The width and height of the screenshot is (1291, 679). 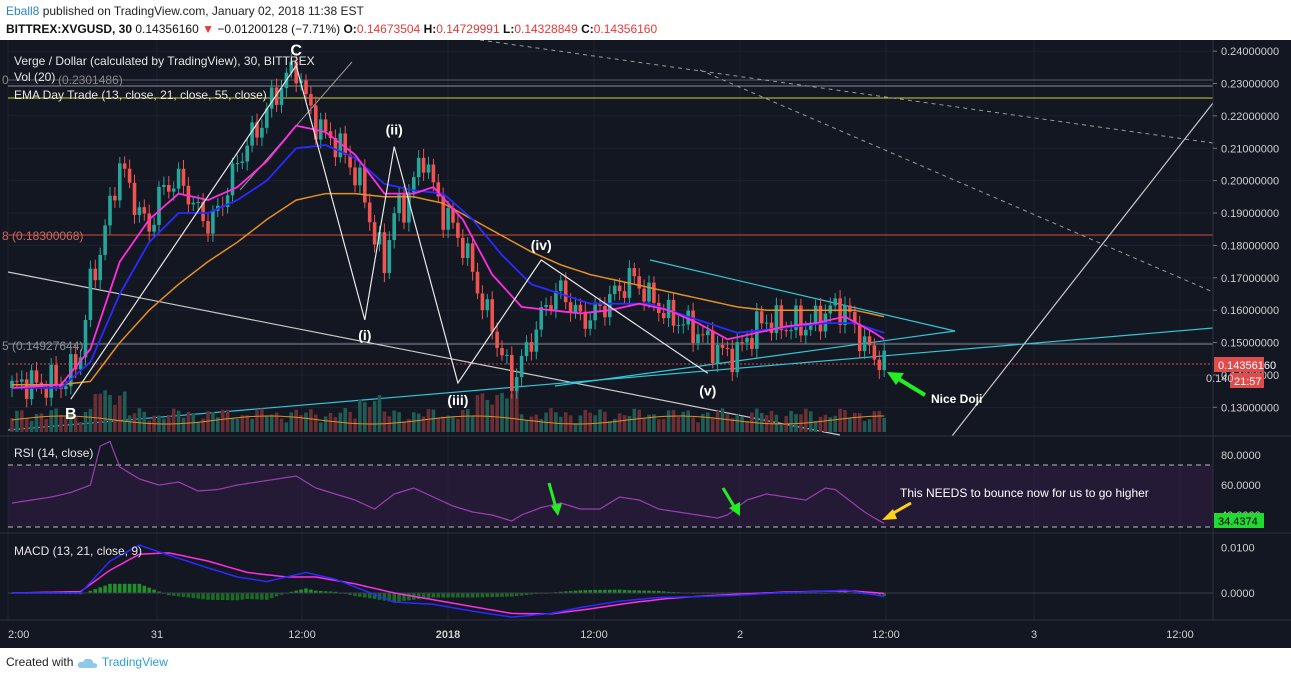 I want to click on change-down-icon: ▼, so click(x=208, y=29).